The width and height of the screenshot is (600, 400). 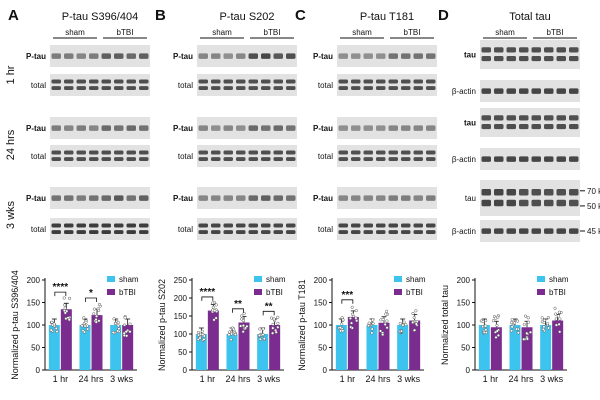 I want to click on legend-label-btbi: bTBI, so click(x=127, y=292).